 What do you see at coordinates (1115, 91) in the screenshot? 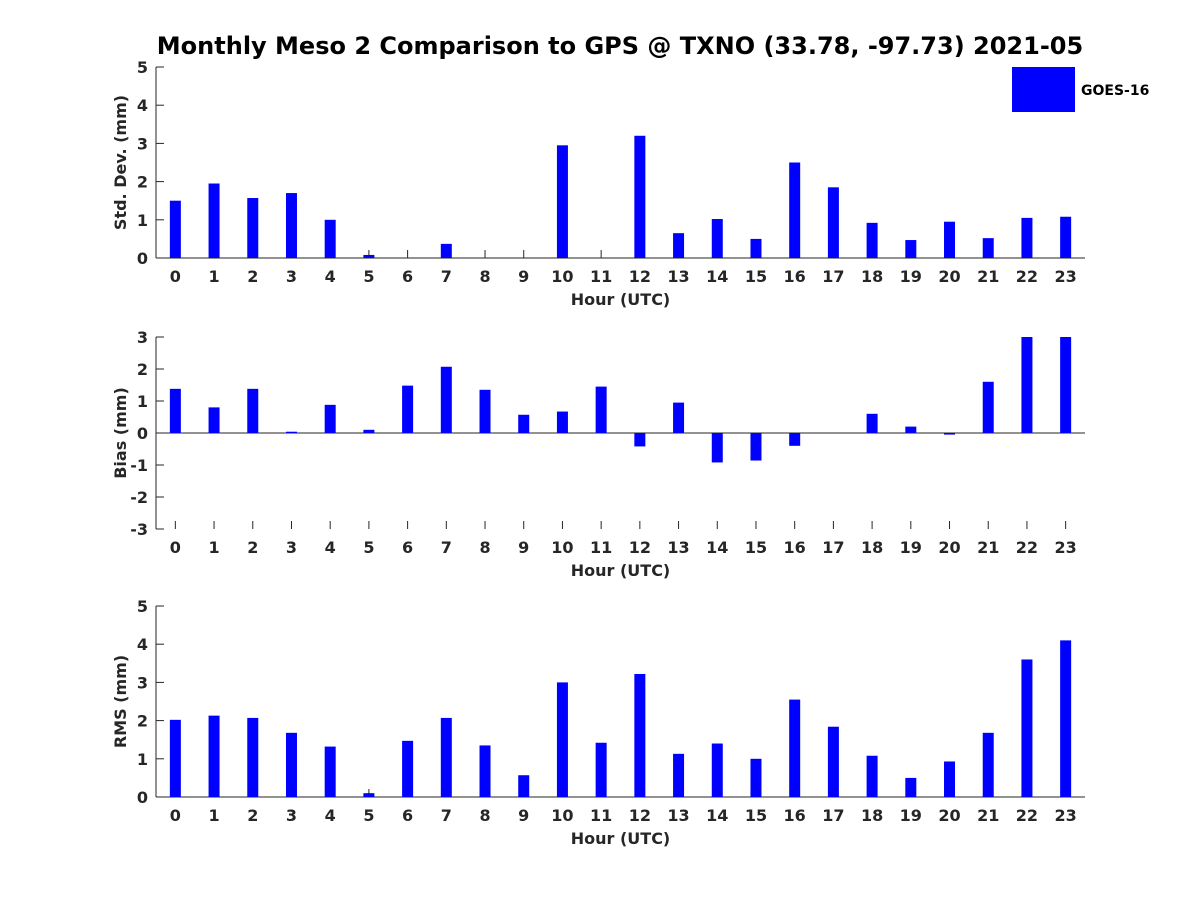
I see `legend-label-goes-16: GOES-16` at bounding box center [1115, 91].